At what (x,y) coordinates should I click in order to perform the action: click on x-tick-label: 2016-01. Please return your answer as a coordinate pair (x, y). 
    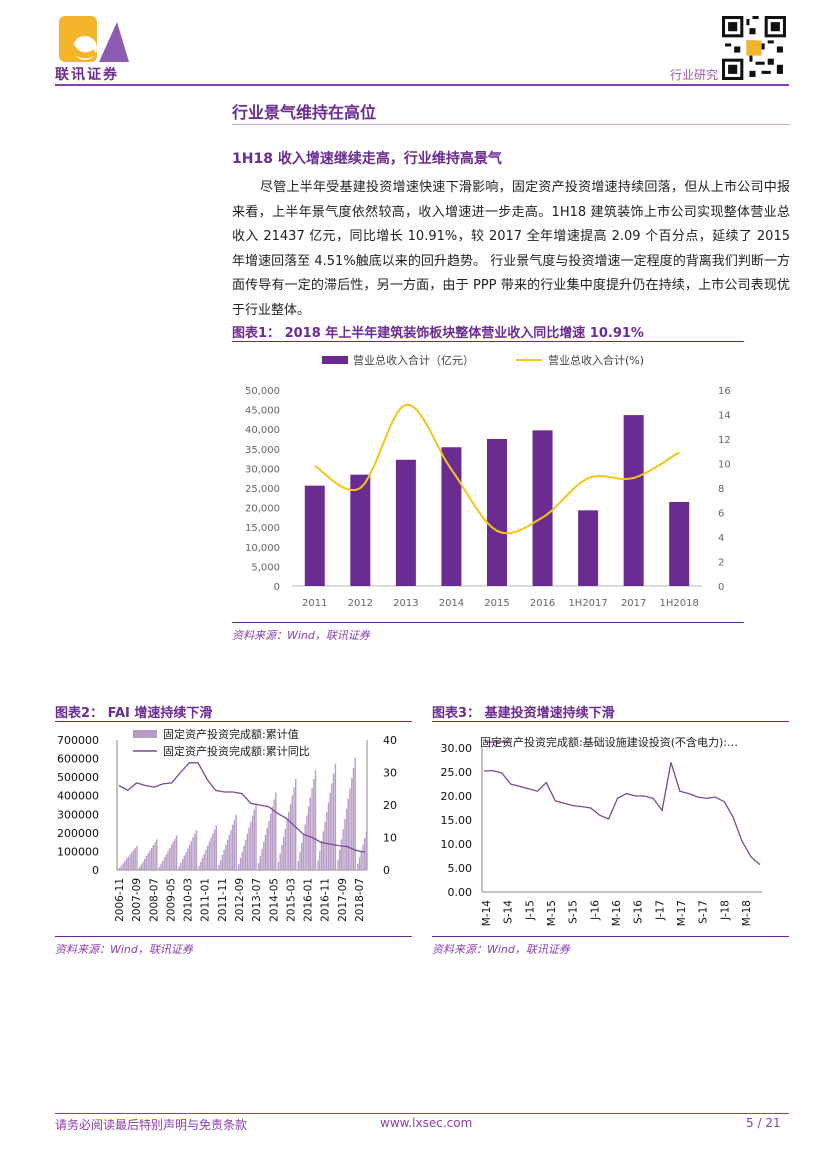
    Looking at the image, I should click on (309, 900).